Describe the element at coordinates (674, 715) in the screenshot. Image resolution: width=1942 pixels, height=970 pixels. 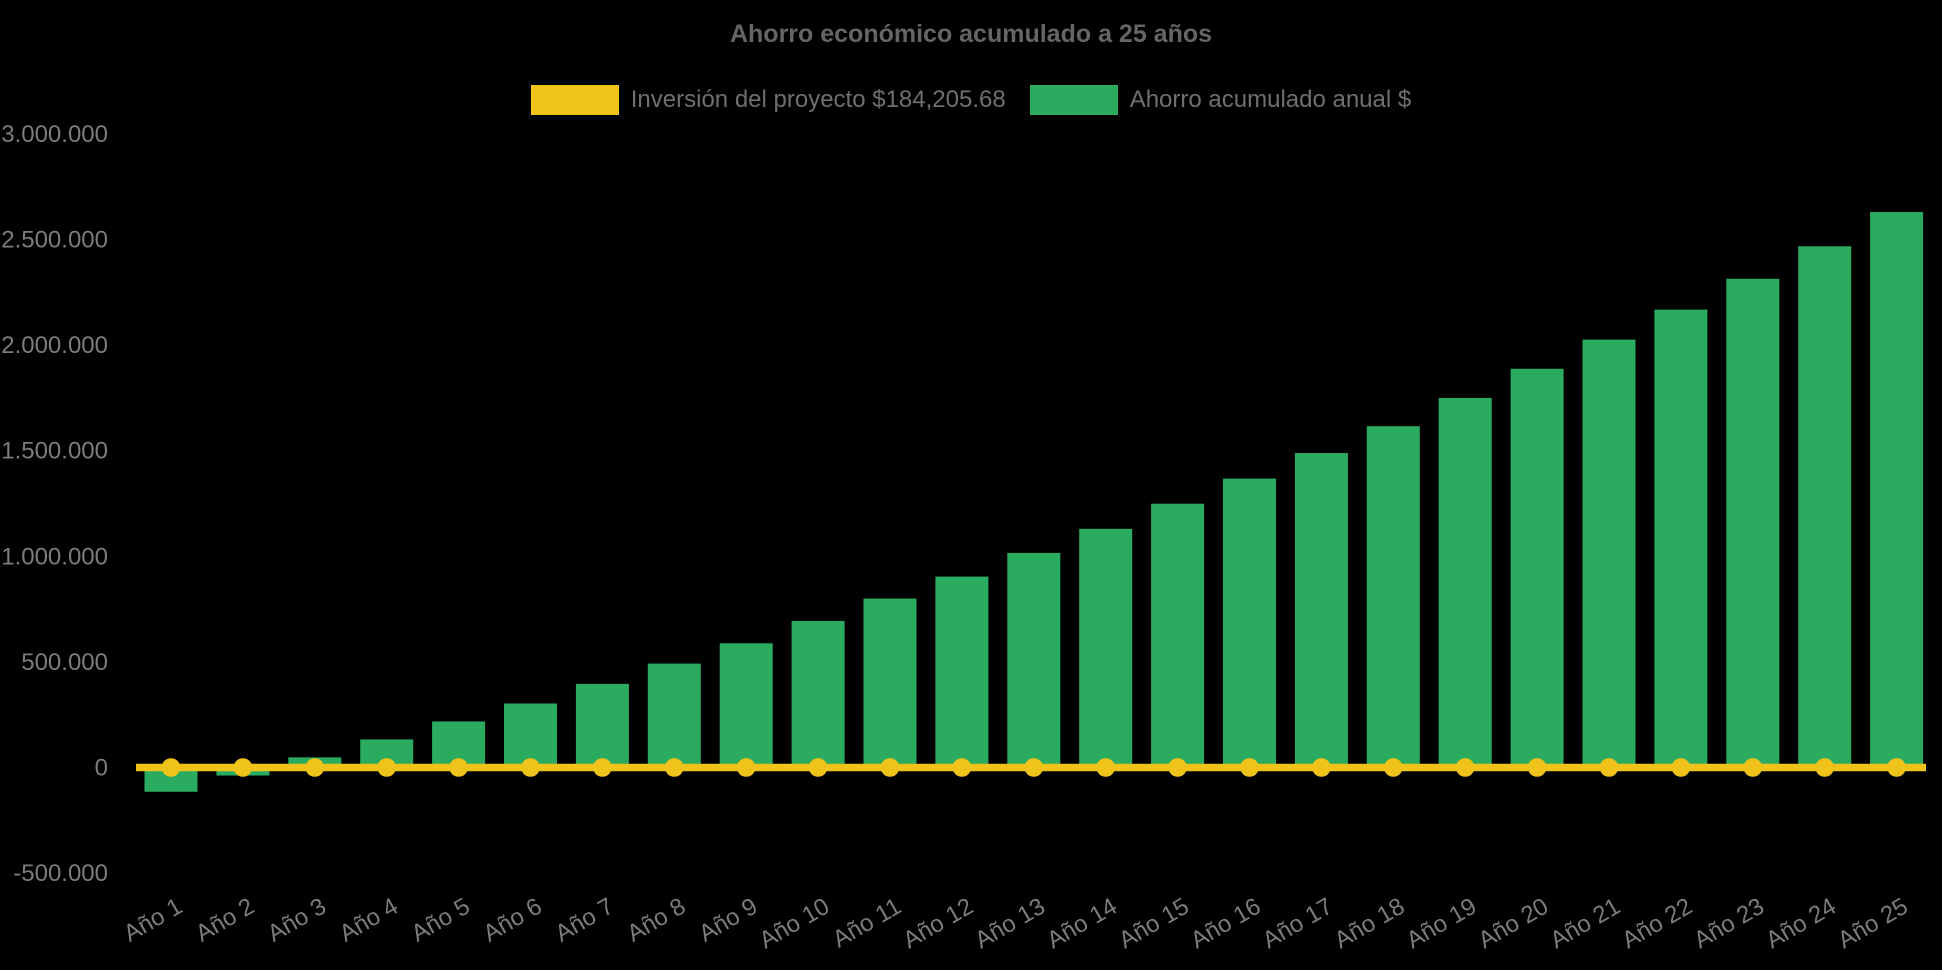
I see `bar-año-8` at that location.